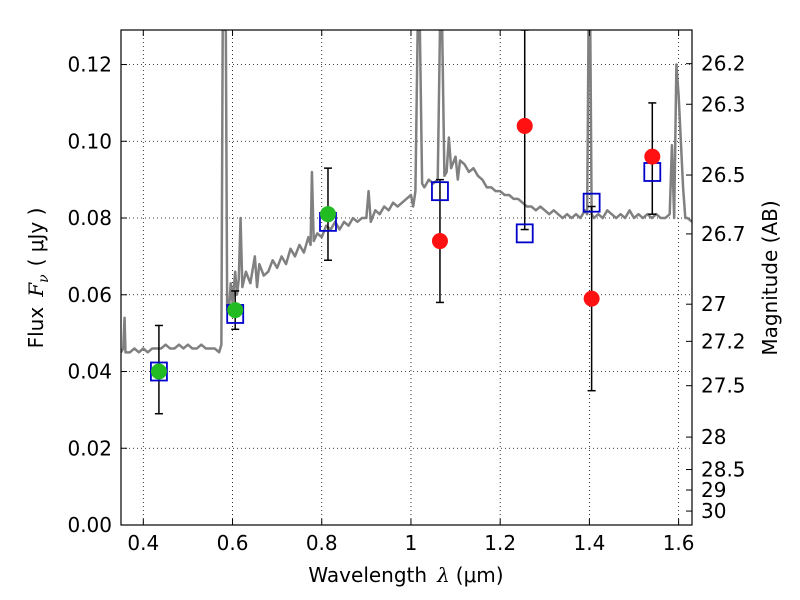  What do you see at coordinates (89, 448) in the screenshot?
I see `y-tick-label: 0.02` at bounding box center [89, 448].